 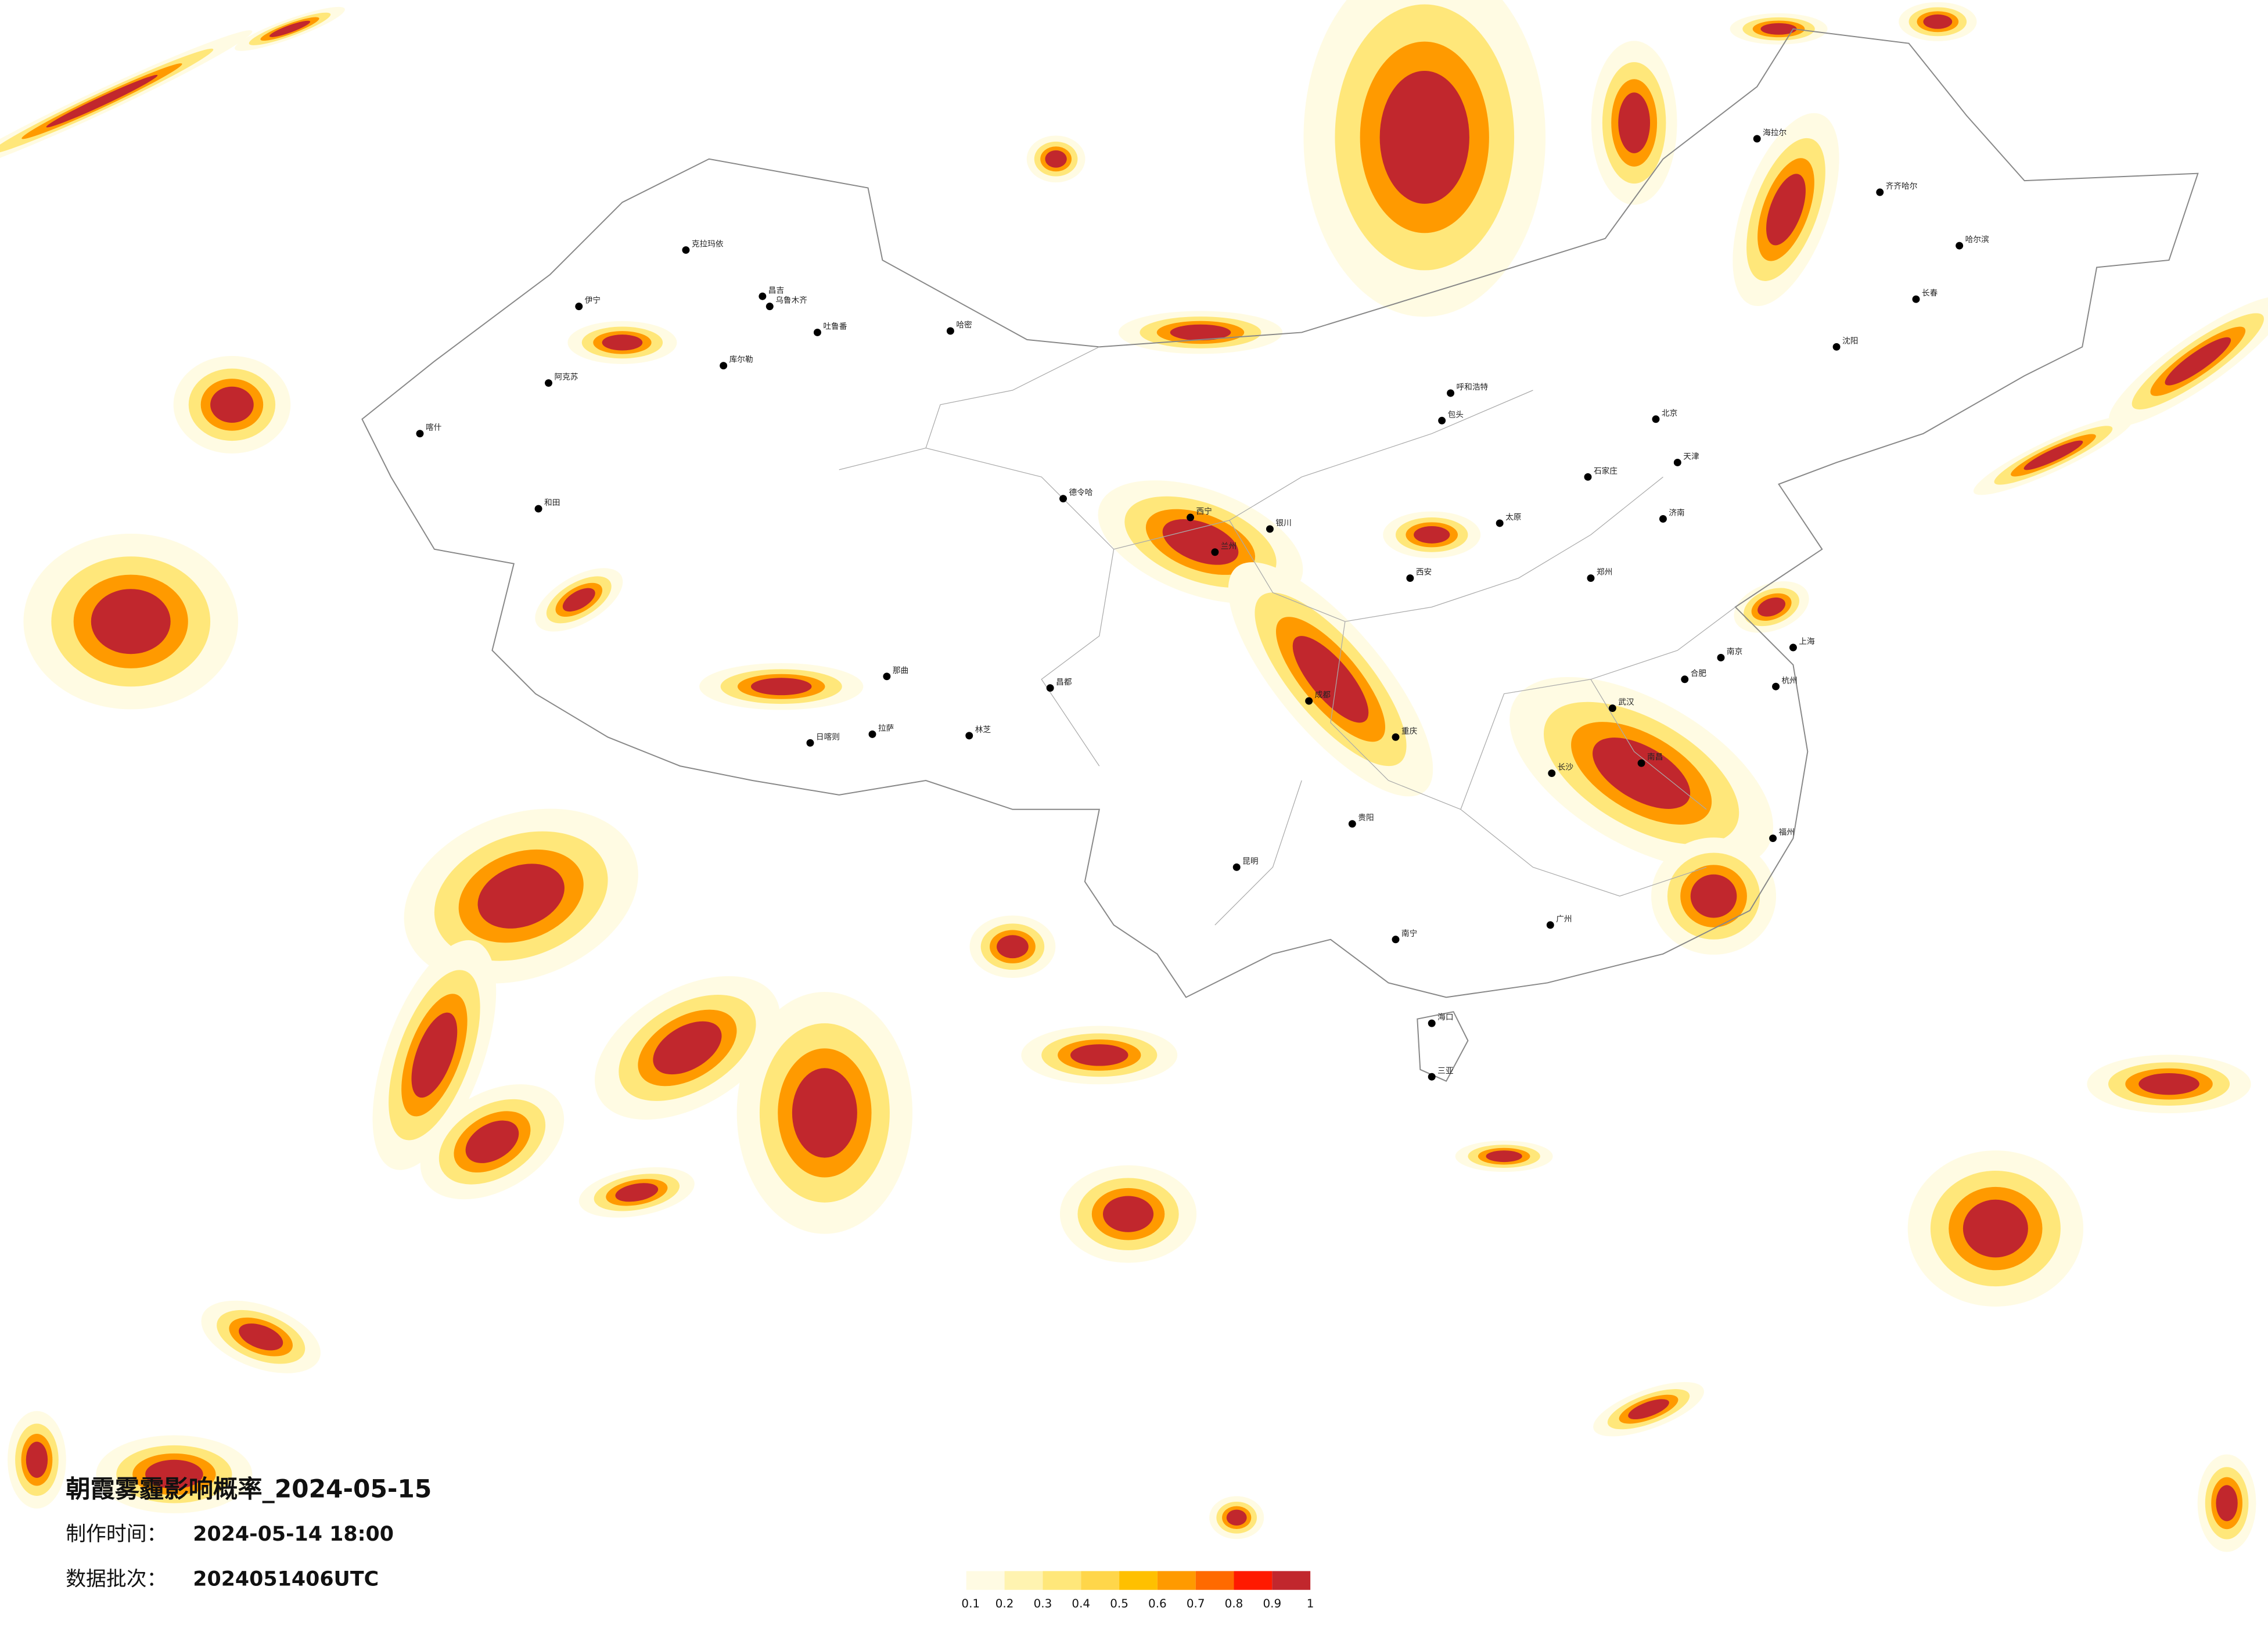 What do you see at coordinates (828, 737) in the screenshot?
I see `city-label: 日喀则` at bounding box center [828, 737].